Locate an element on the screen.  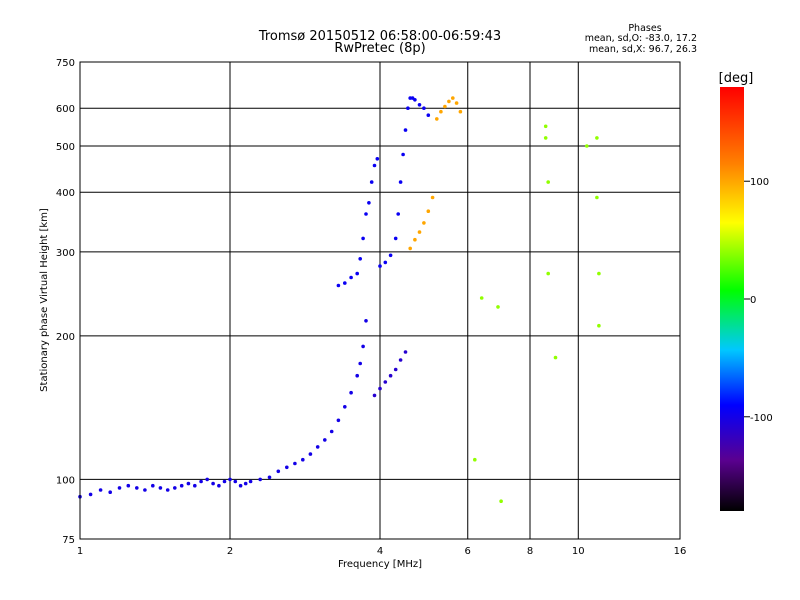
x-tick-label: 16 is located at coordinates (680, 551).